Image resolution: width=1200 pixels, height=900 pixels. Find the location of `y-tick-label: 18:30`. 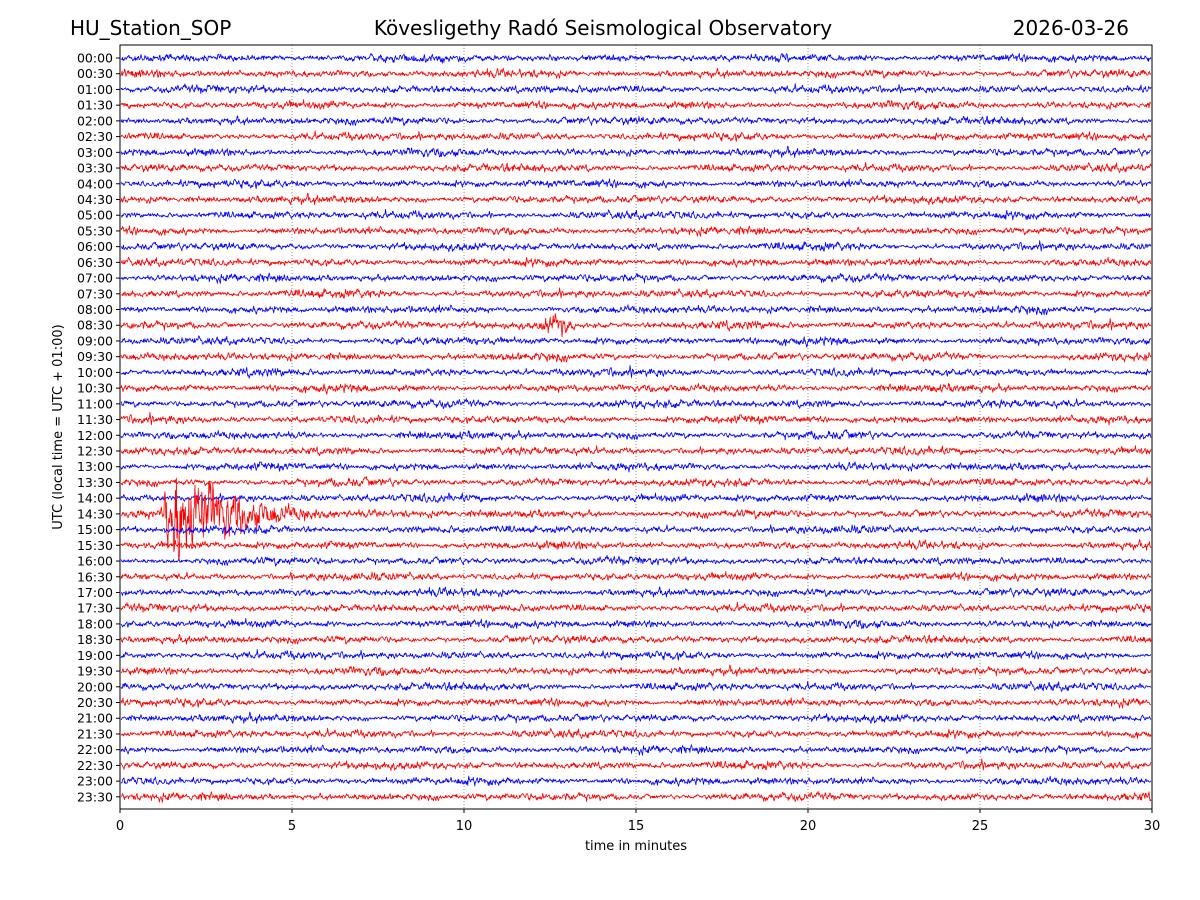

y-tick-label: 18:30 is located at coordinates (95, 639).